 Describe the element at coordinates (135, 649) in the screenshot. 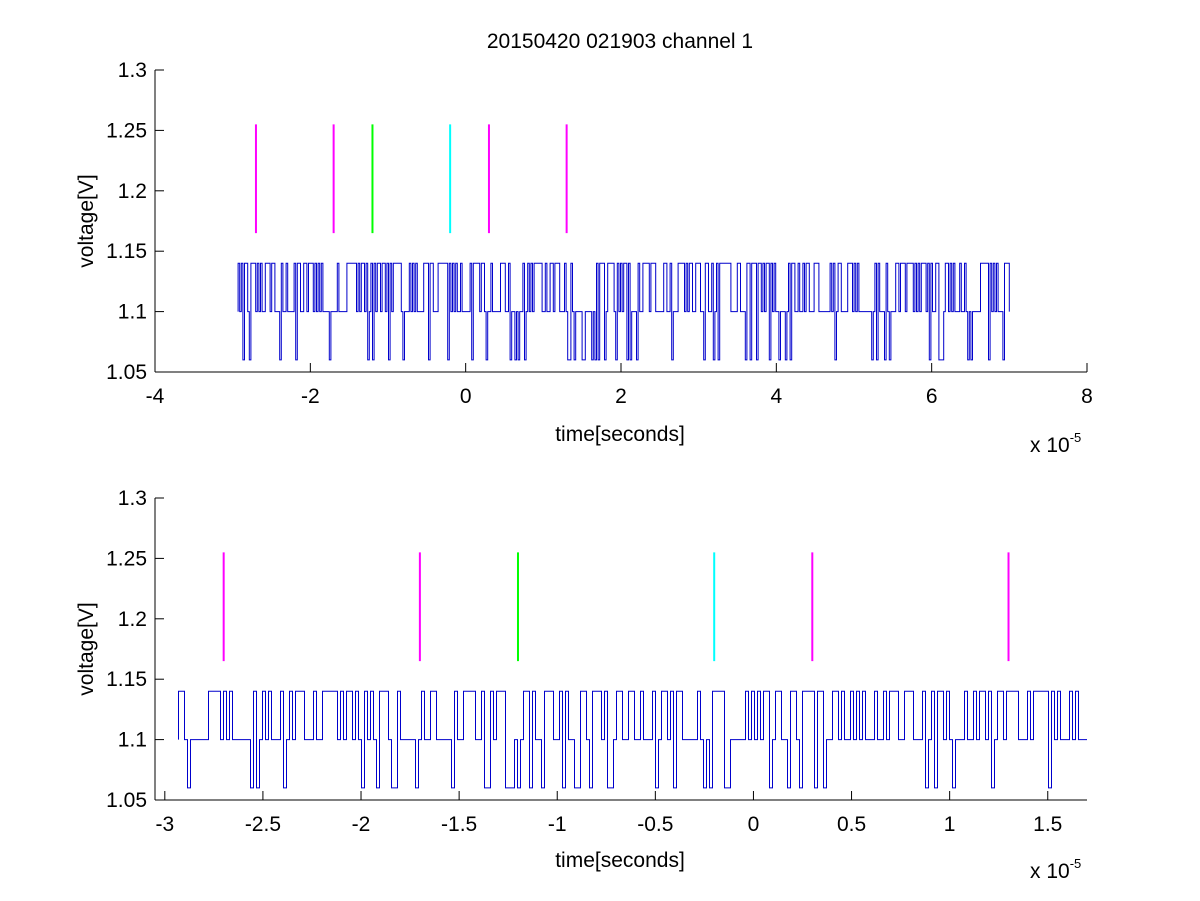

I see `bottom-plot-y-ticks: 1.05 1.1 1.15 1.2 1.25 1.3` at that location.